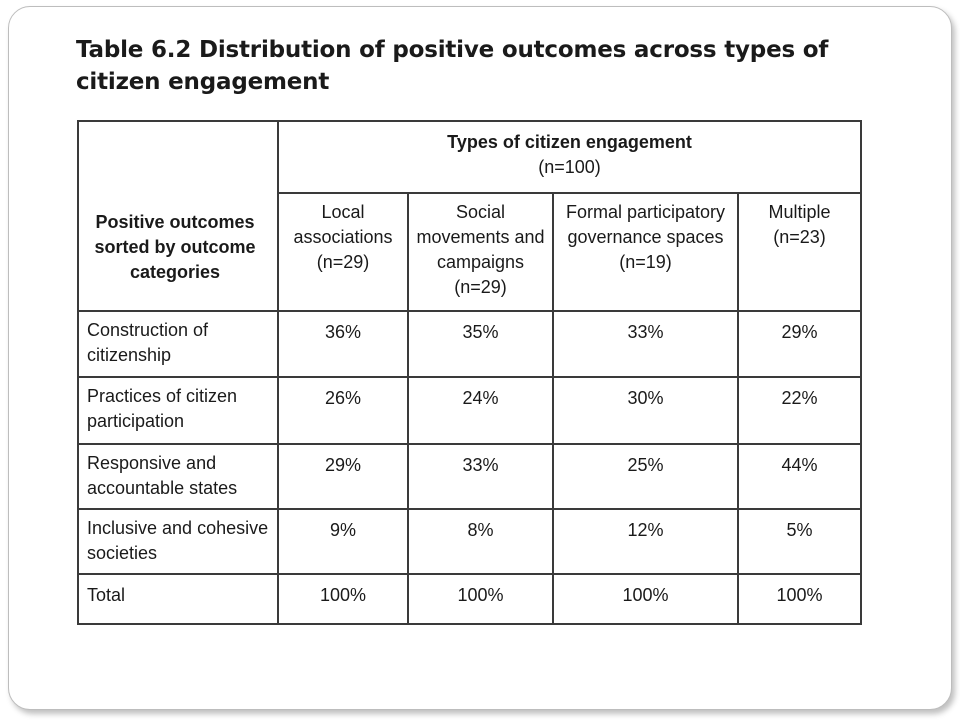 The height and width of the screenshot is (720, 960). I want to click on table-cell: 26%, so click(343, 410).